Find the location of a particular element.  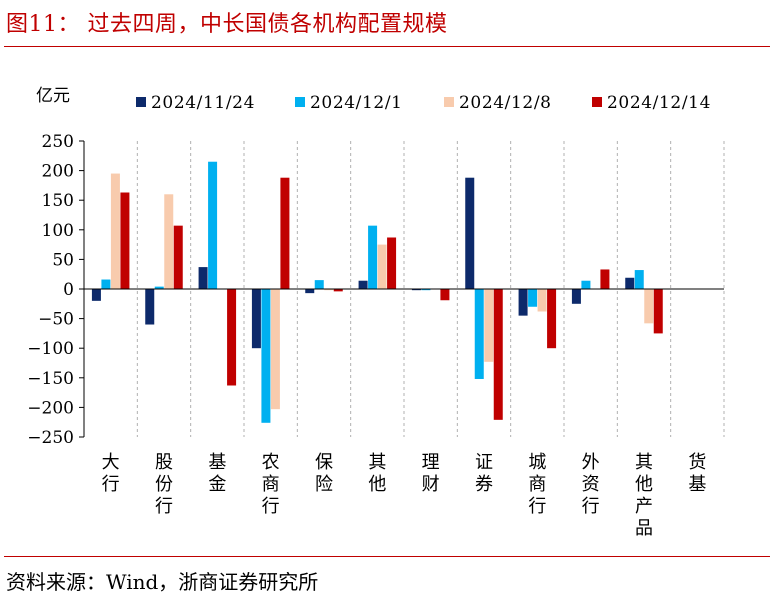

y-tick-label: 0 is located at coordinates (68, 290).